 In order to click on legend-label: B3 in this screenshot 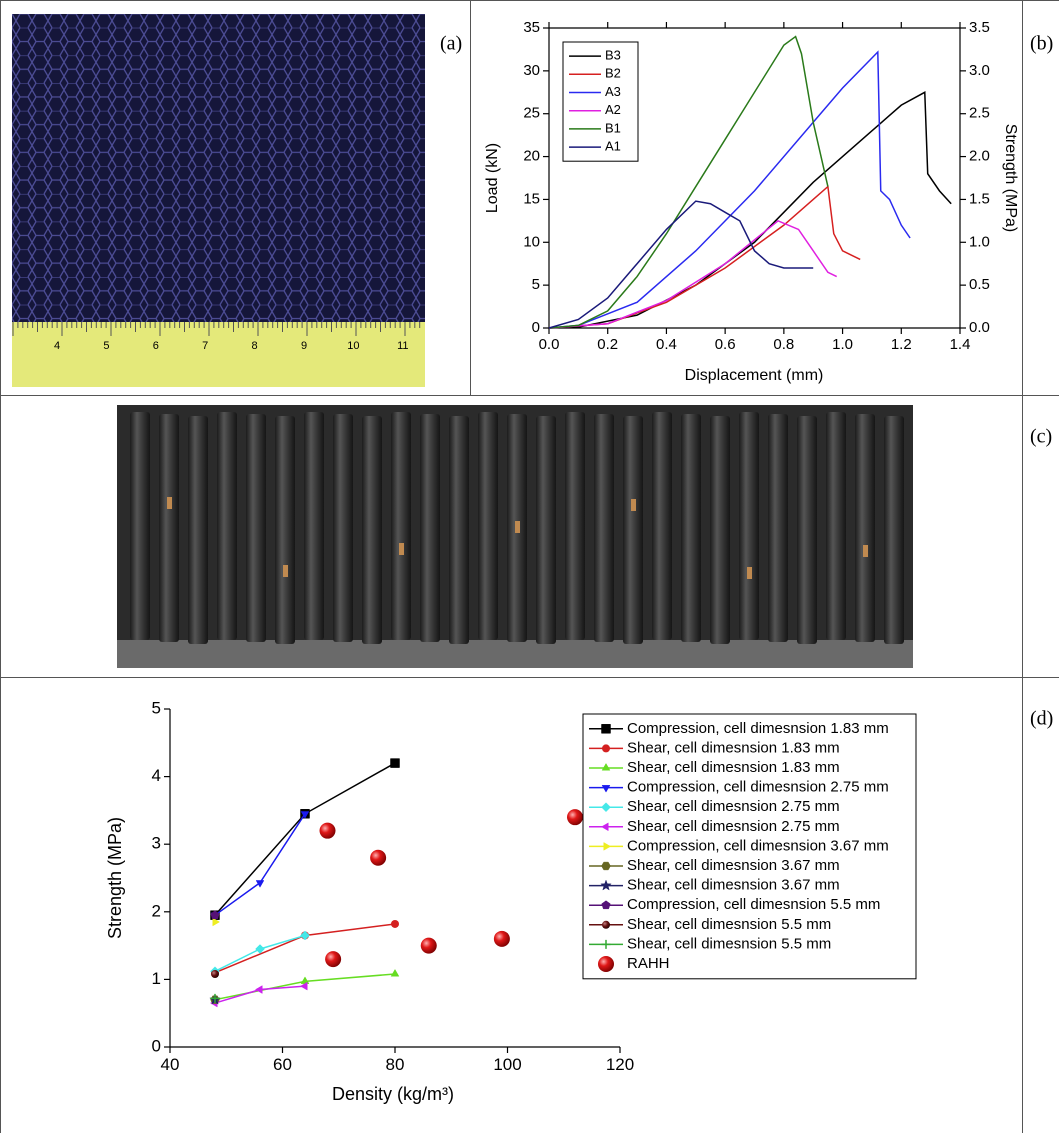, I will do `click(613, 55)`.